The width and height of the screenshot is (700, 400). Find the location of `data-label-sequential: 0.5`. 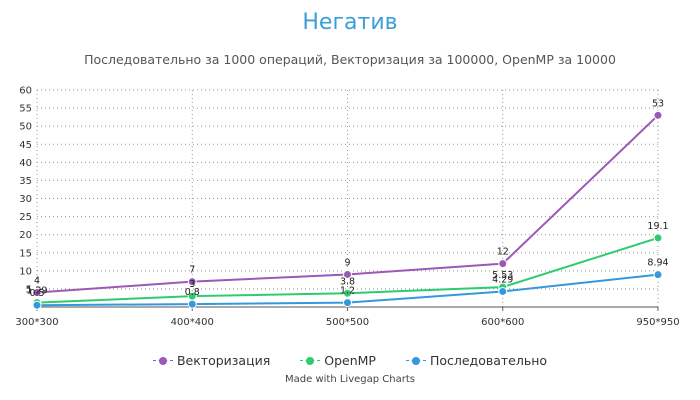

data-label-sequential: 0.5 is located at coordinates (36, 293).